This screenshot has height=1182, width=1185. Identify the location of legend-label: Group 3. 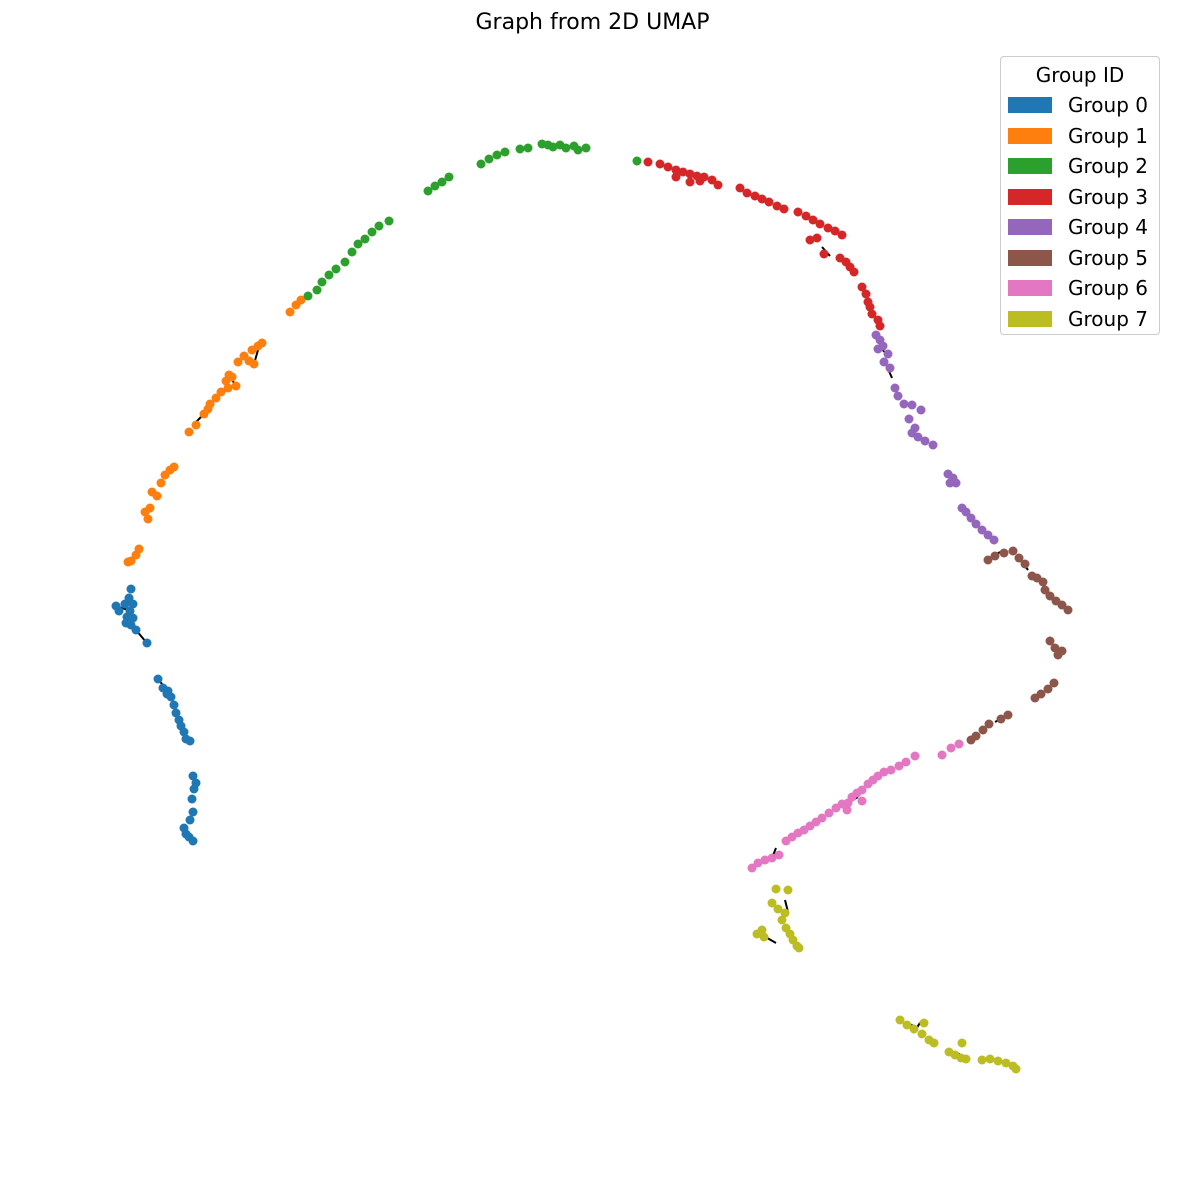
(1108, 196).